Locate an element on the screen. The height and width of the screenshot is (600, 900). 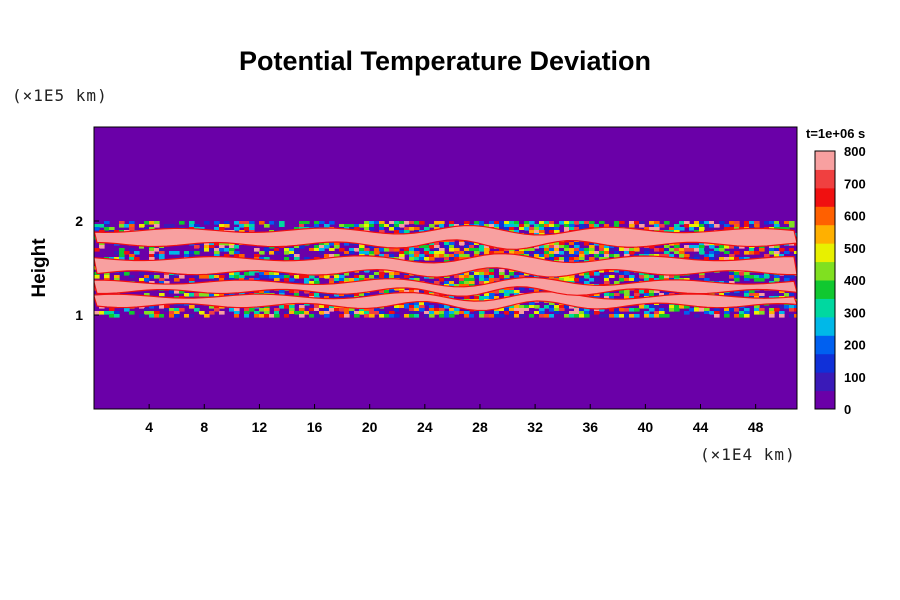
colorbar-segment is located at coordinates (825, 216).